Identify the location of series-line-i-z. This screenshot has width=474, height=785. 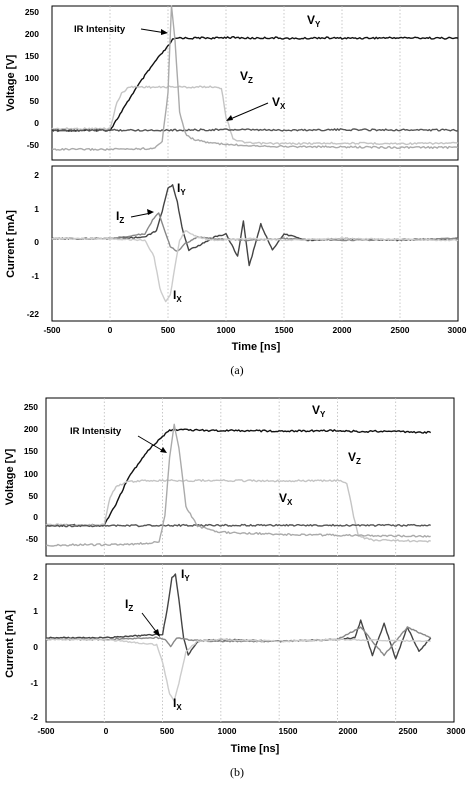
(238, 641).